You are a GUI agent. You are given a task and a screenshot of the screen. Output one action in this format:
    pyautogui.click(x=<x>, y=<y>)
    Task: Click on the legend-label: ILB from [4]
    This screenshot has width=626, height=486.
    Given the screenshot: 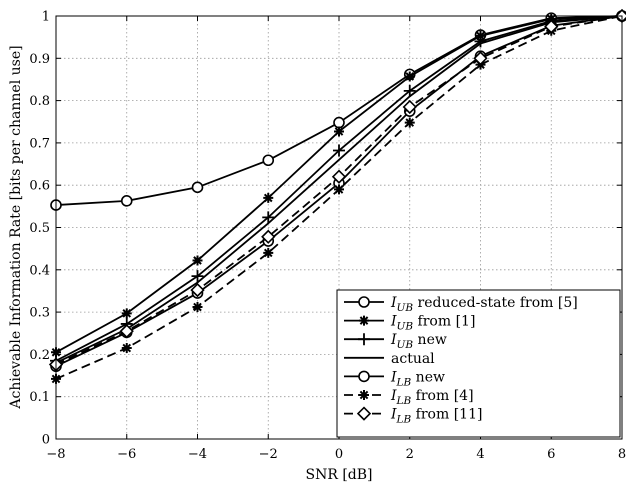 What is the action you would take?
    pyautogui.click(x=432, y=397)
    